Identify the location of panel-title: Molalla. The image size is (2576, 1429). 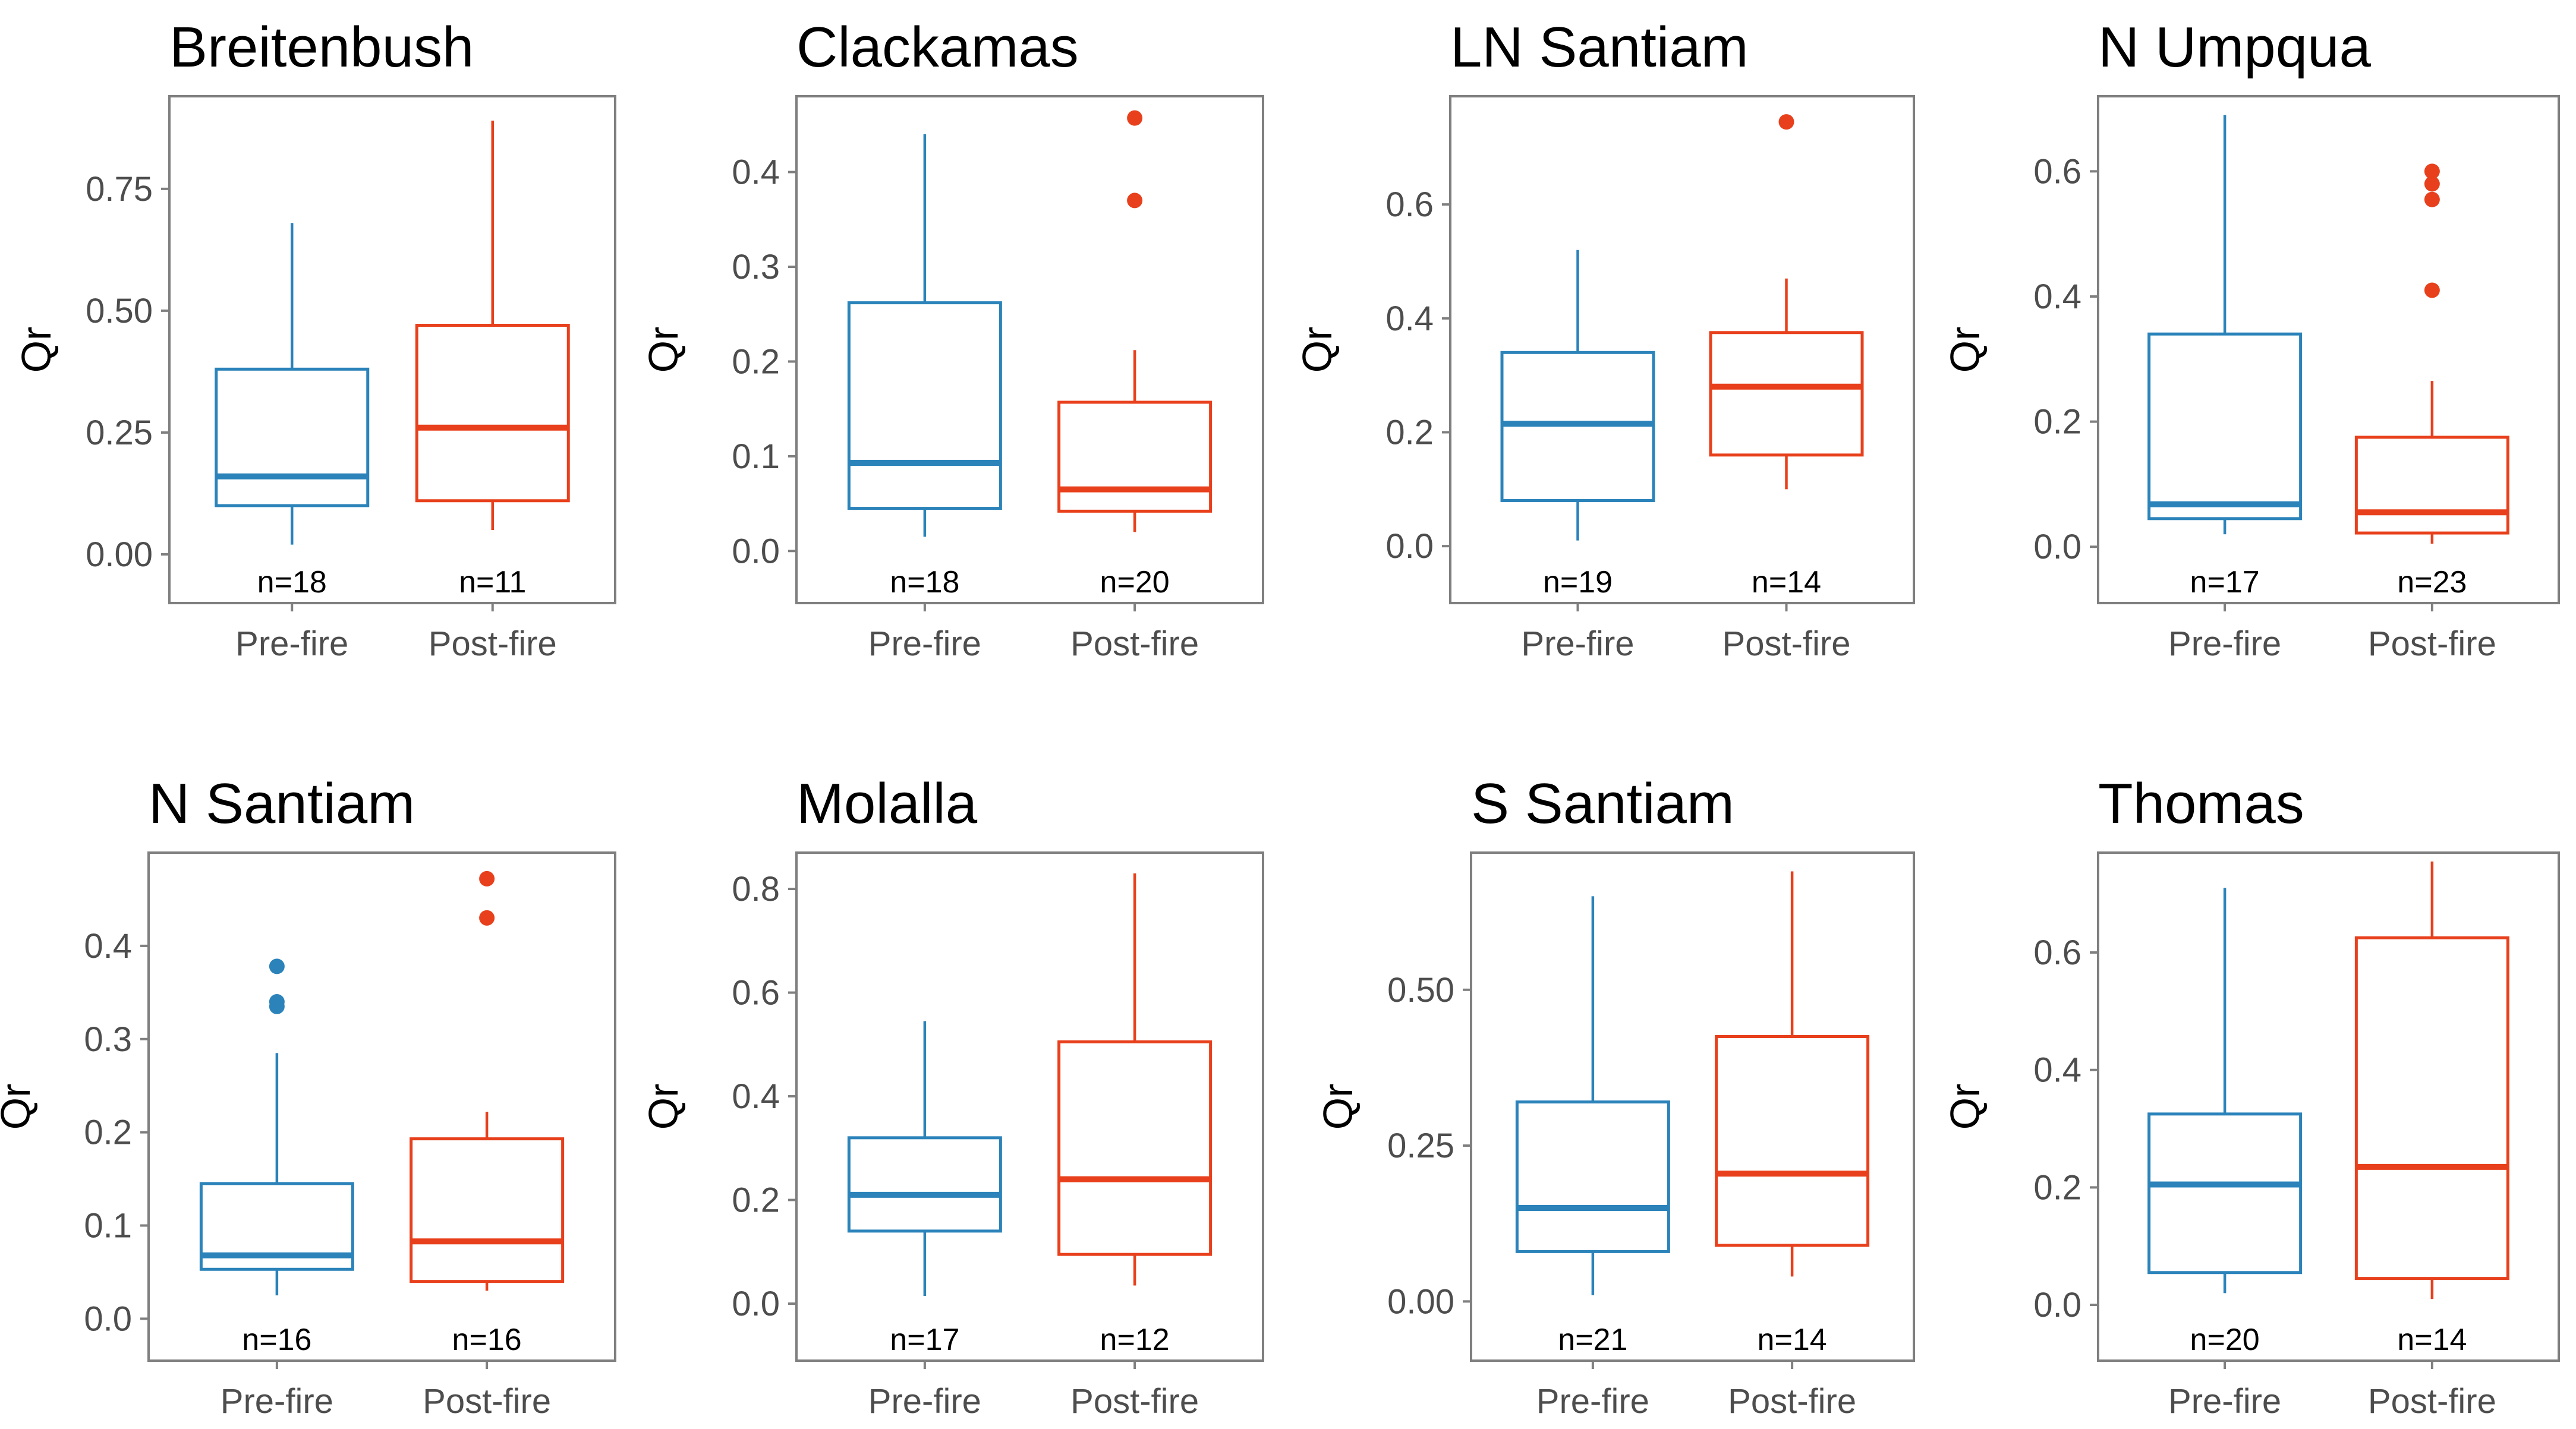
(887, 804).